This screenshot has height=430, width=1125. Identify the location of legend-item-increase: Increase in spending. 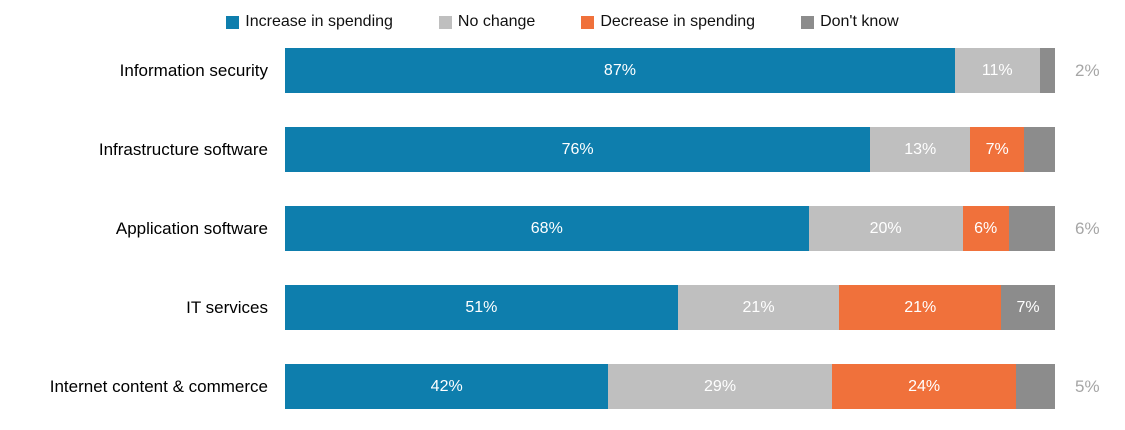
(309, 22).